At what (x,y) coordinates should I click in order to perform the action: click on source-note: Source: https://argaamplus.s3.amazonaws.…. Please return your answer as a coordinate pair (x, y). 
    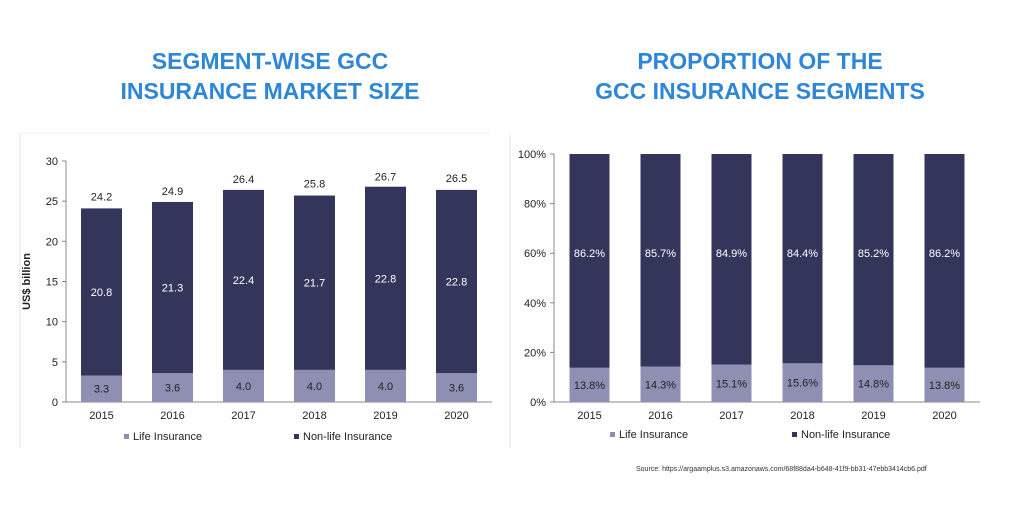
    Looking at the image, I should click on (781, 469).